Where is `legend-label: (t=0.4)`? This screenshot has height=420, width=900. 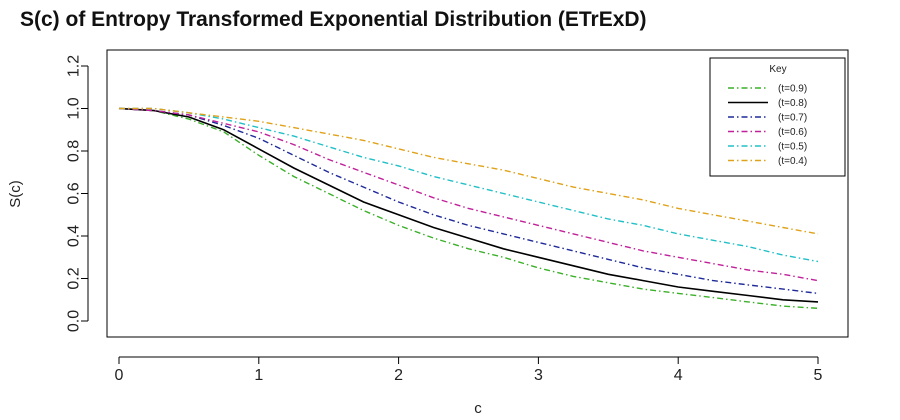 legend-label: (t=0.4) is located at coordinates (792, 161).